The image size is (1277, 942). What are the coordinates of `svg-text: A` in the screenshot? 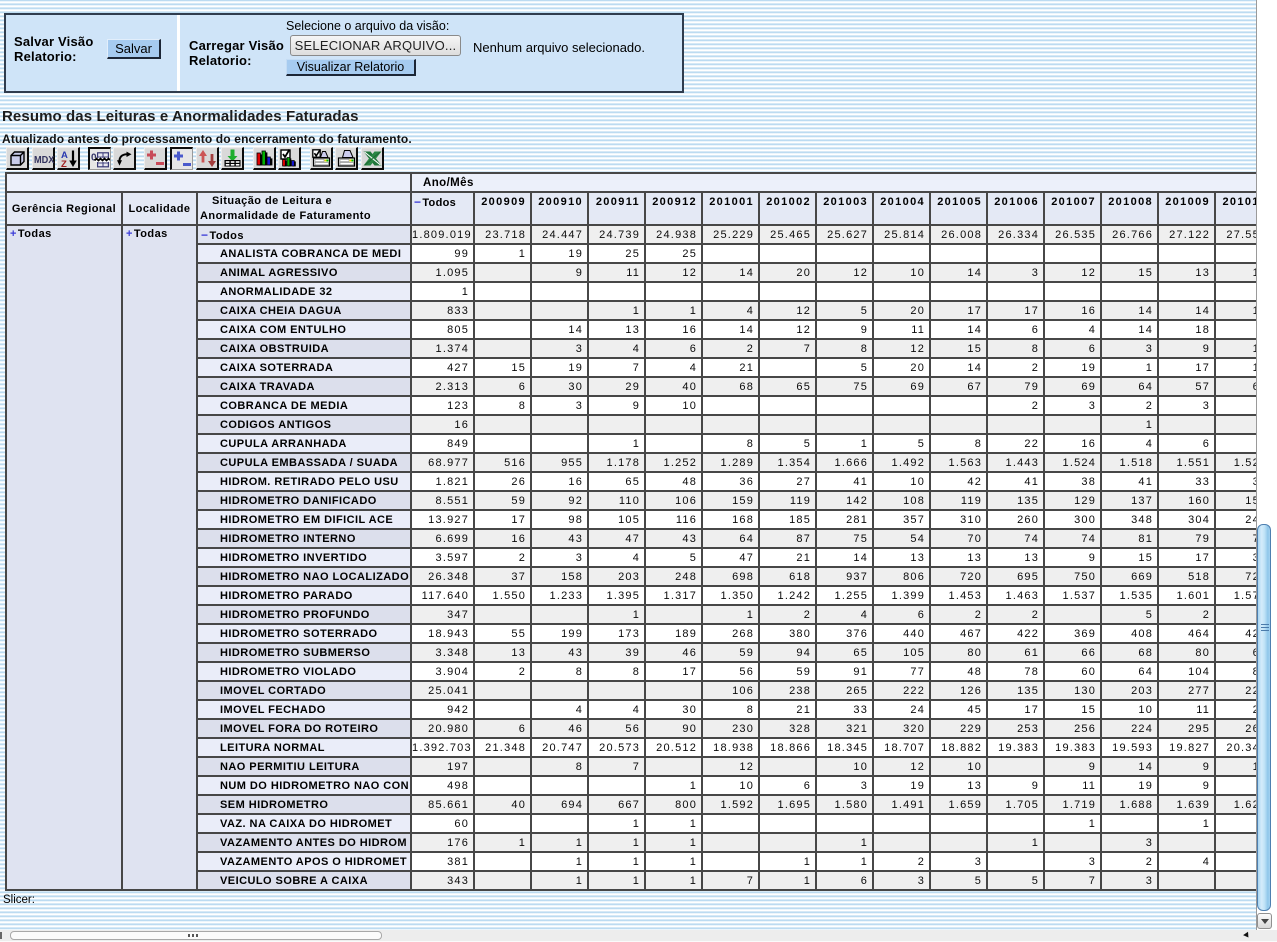 It's located at (64, 155).